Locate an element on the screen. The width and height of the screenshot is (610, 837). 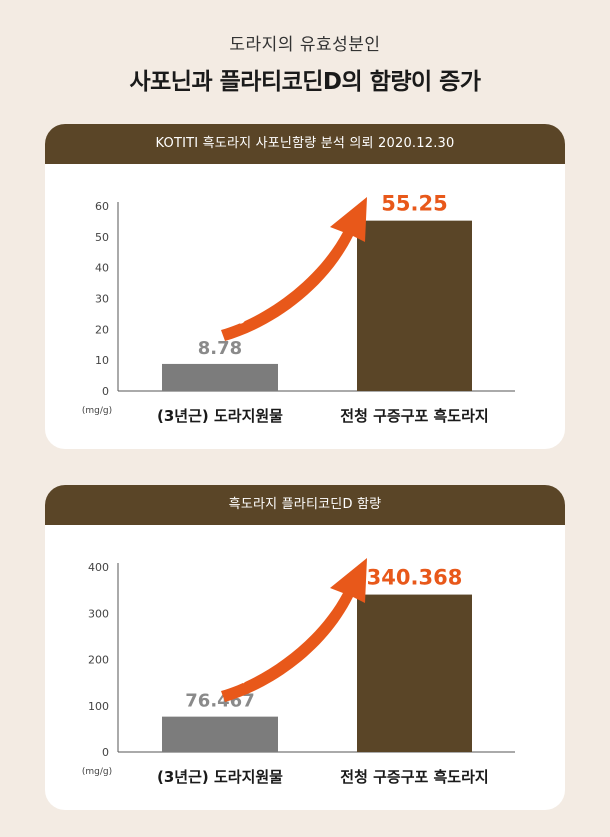
y-tick-label: 40 is located at coordinates (102, 268).